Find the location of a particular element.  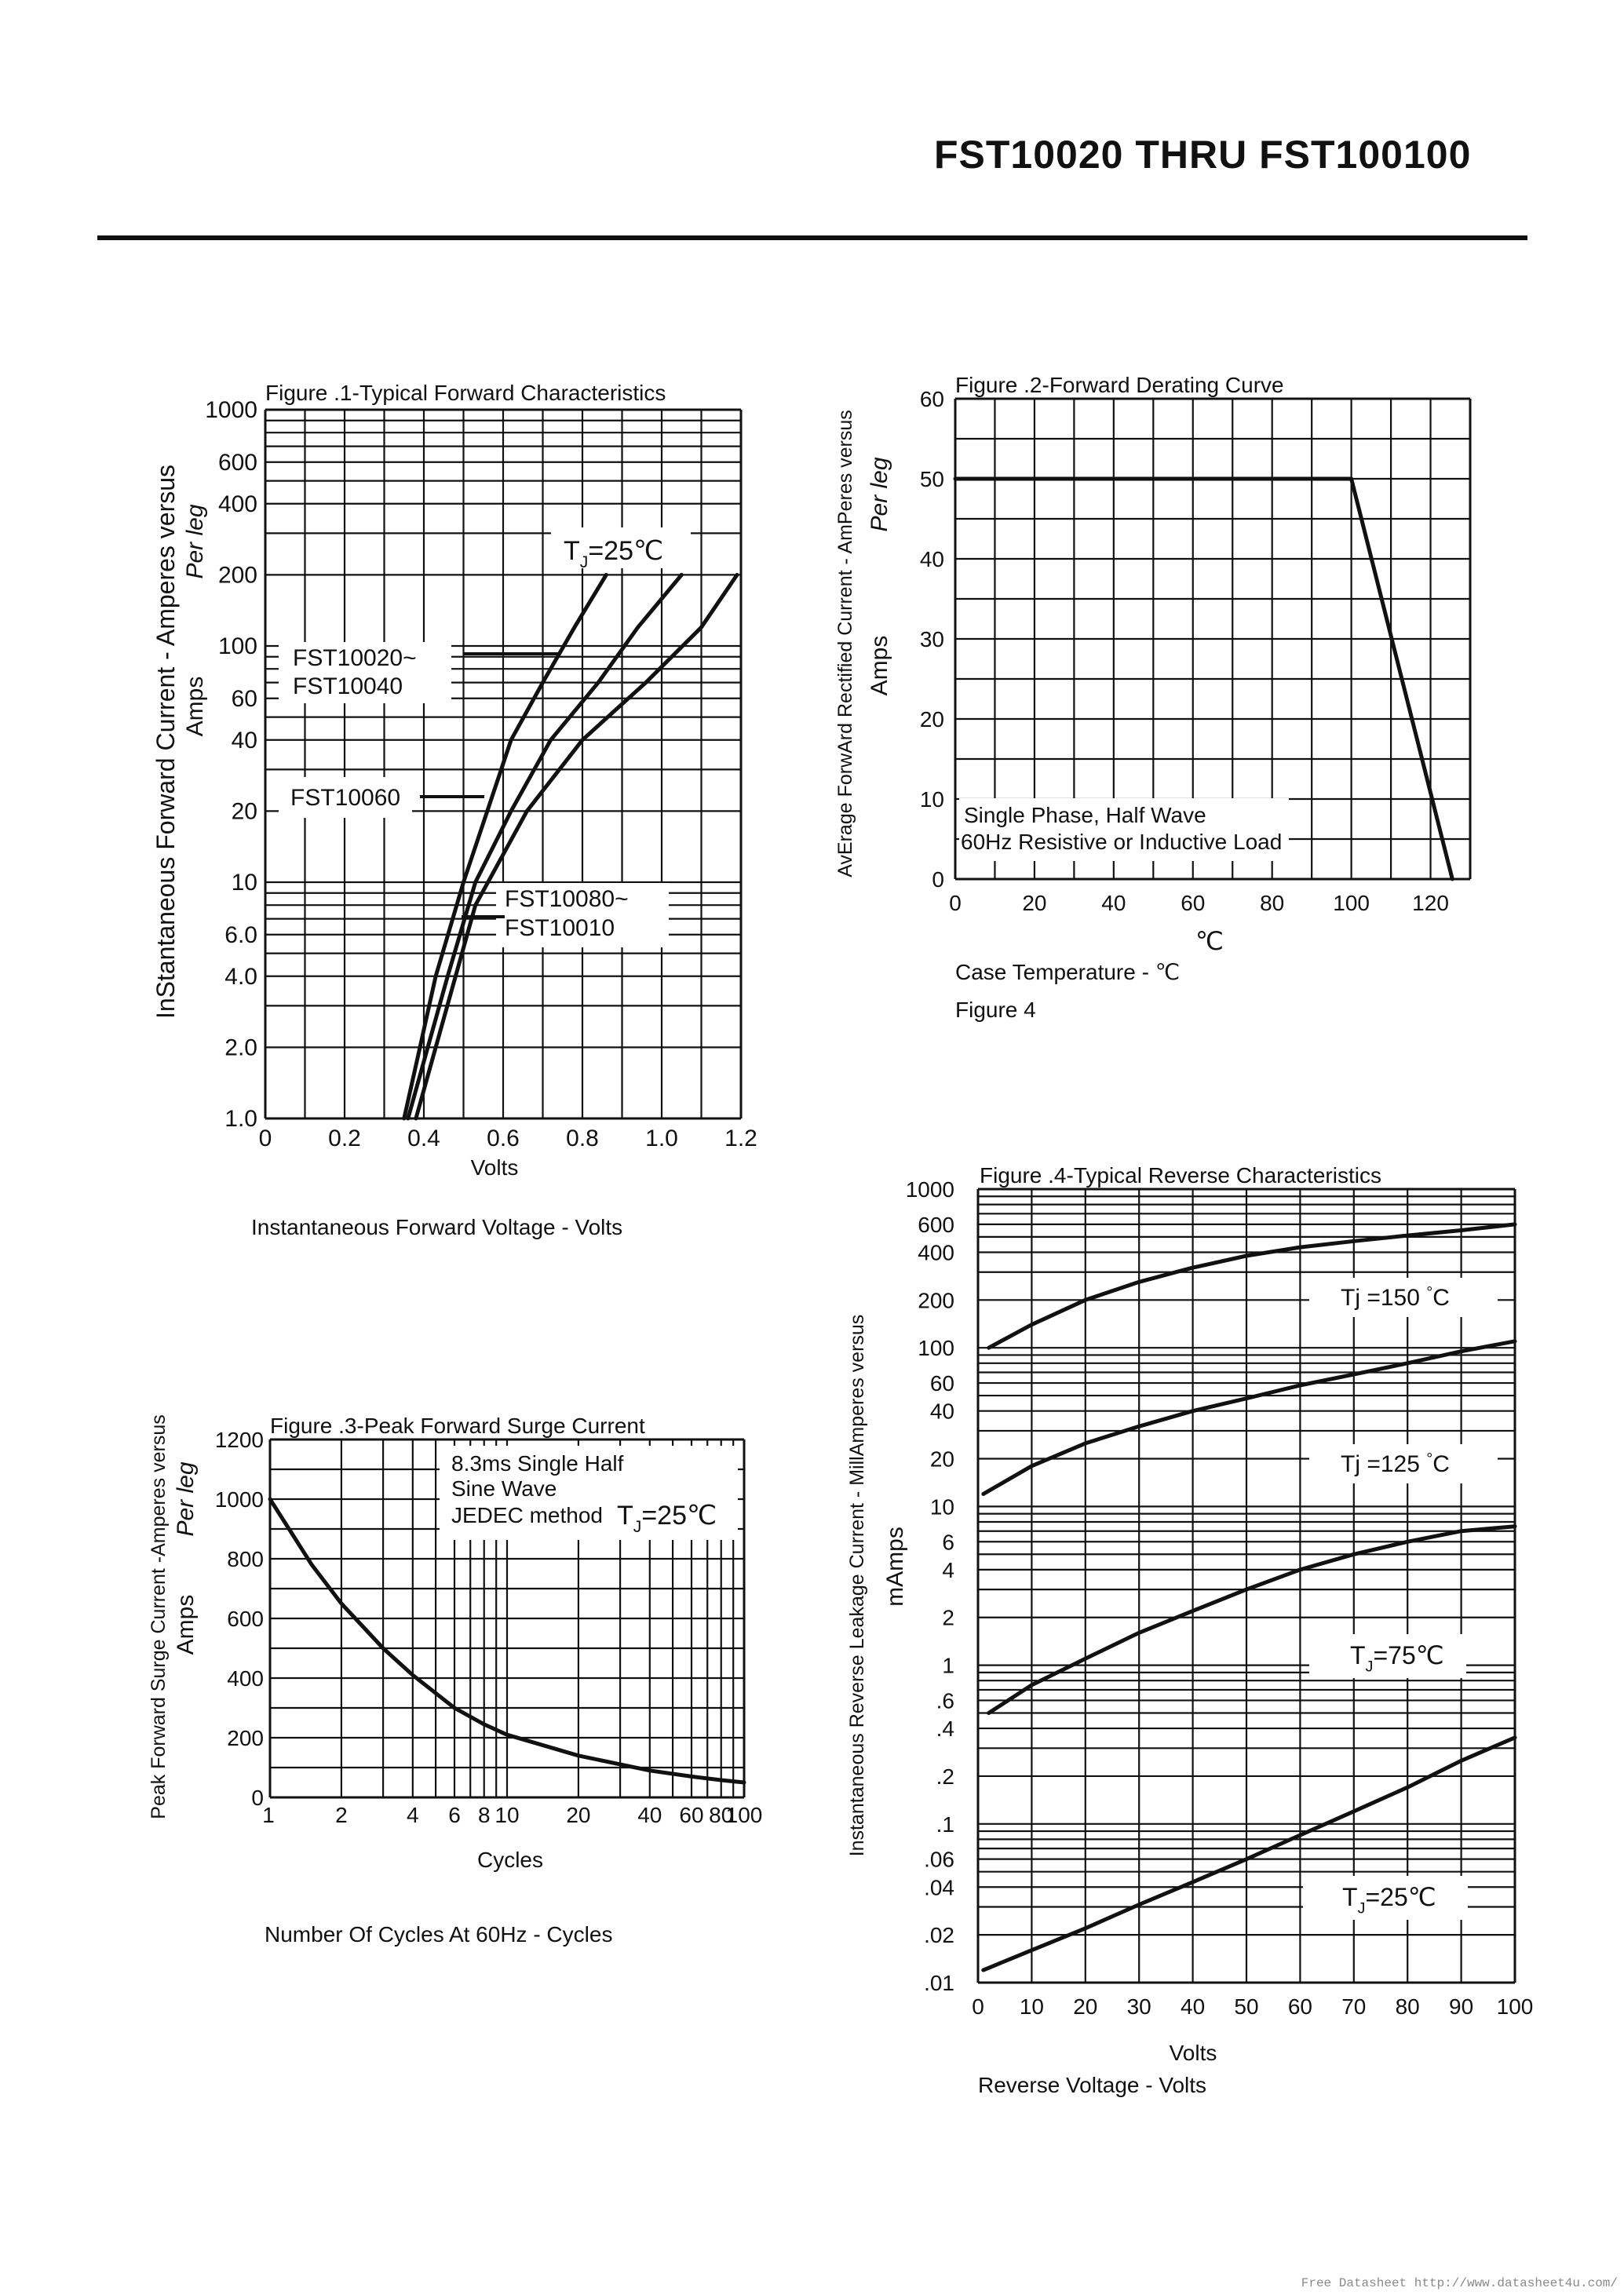

fig3-x-tick-label: 20 is located at coordinates (578, 1815).